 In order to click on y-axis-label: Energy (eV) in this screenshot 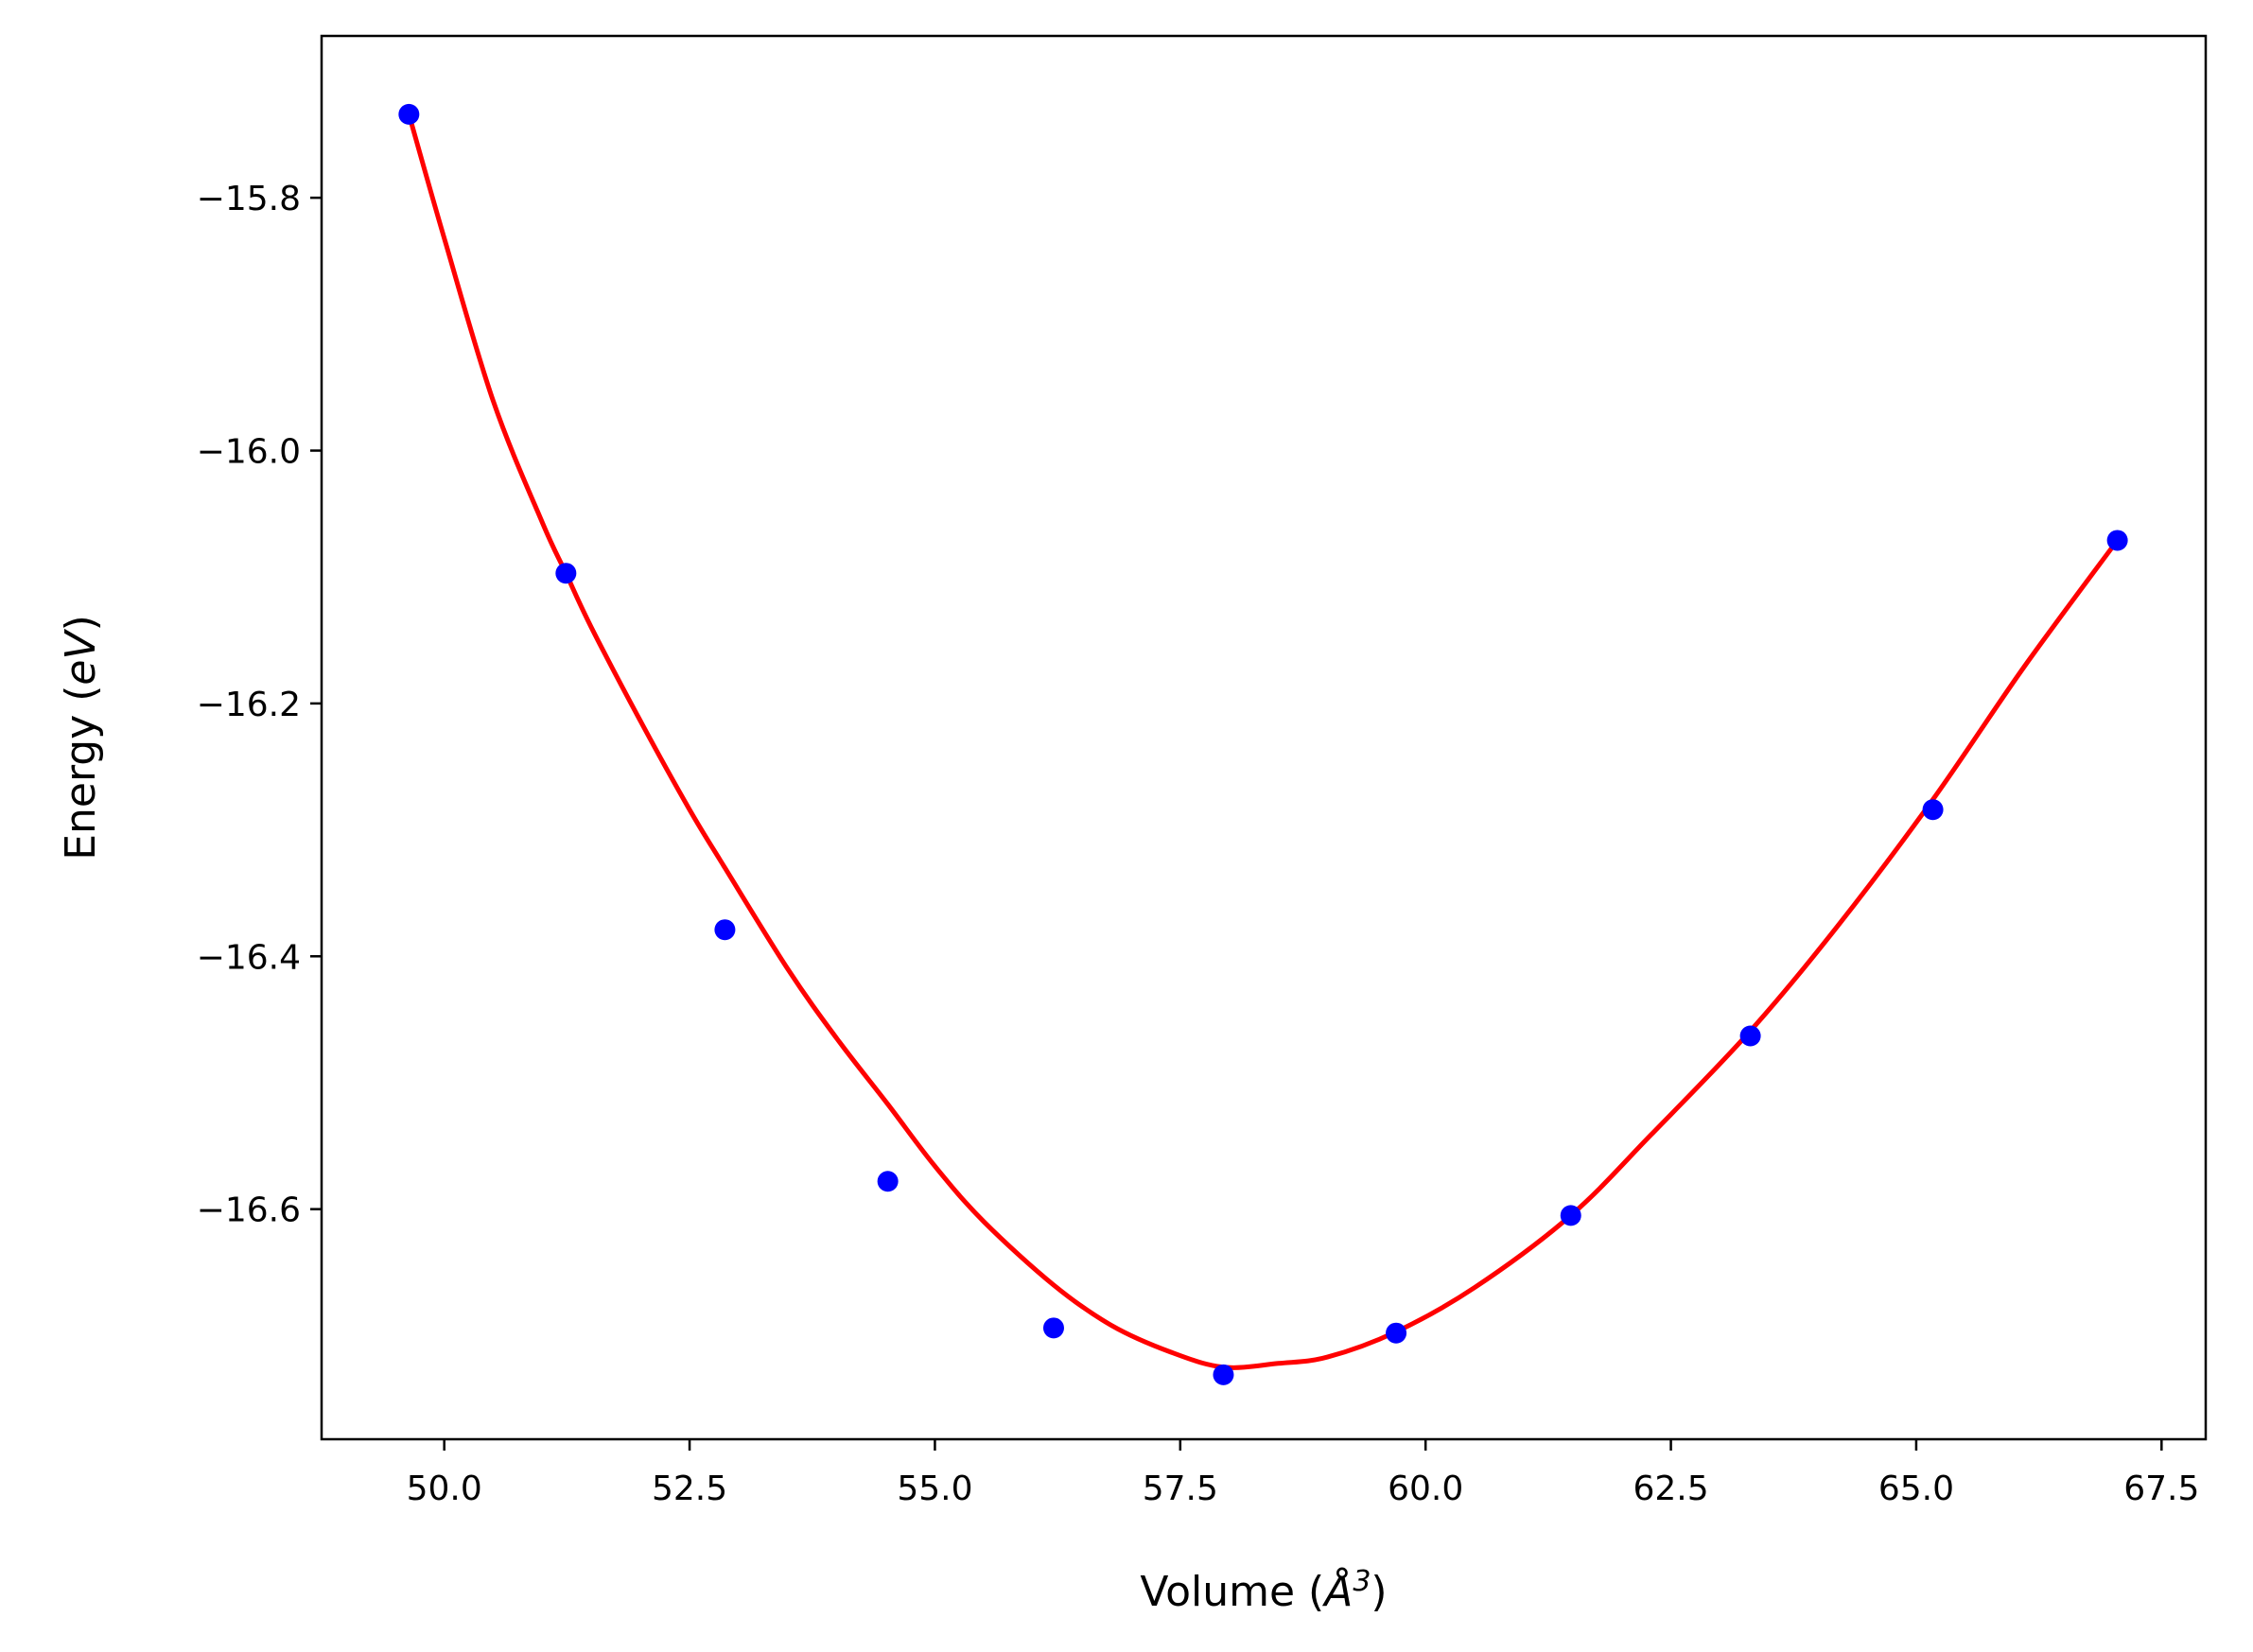, I will do `click(81, 738)`.